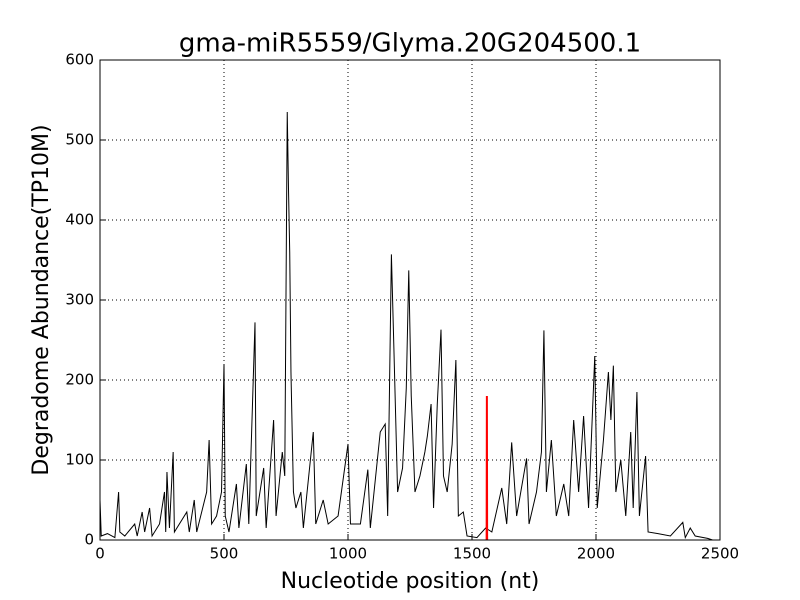 The width and height of the screenshot is (800, 600). Describe the element at coordinates (100, 554) in the screenshot. I see `x-tick-label: 0` at that location.